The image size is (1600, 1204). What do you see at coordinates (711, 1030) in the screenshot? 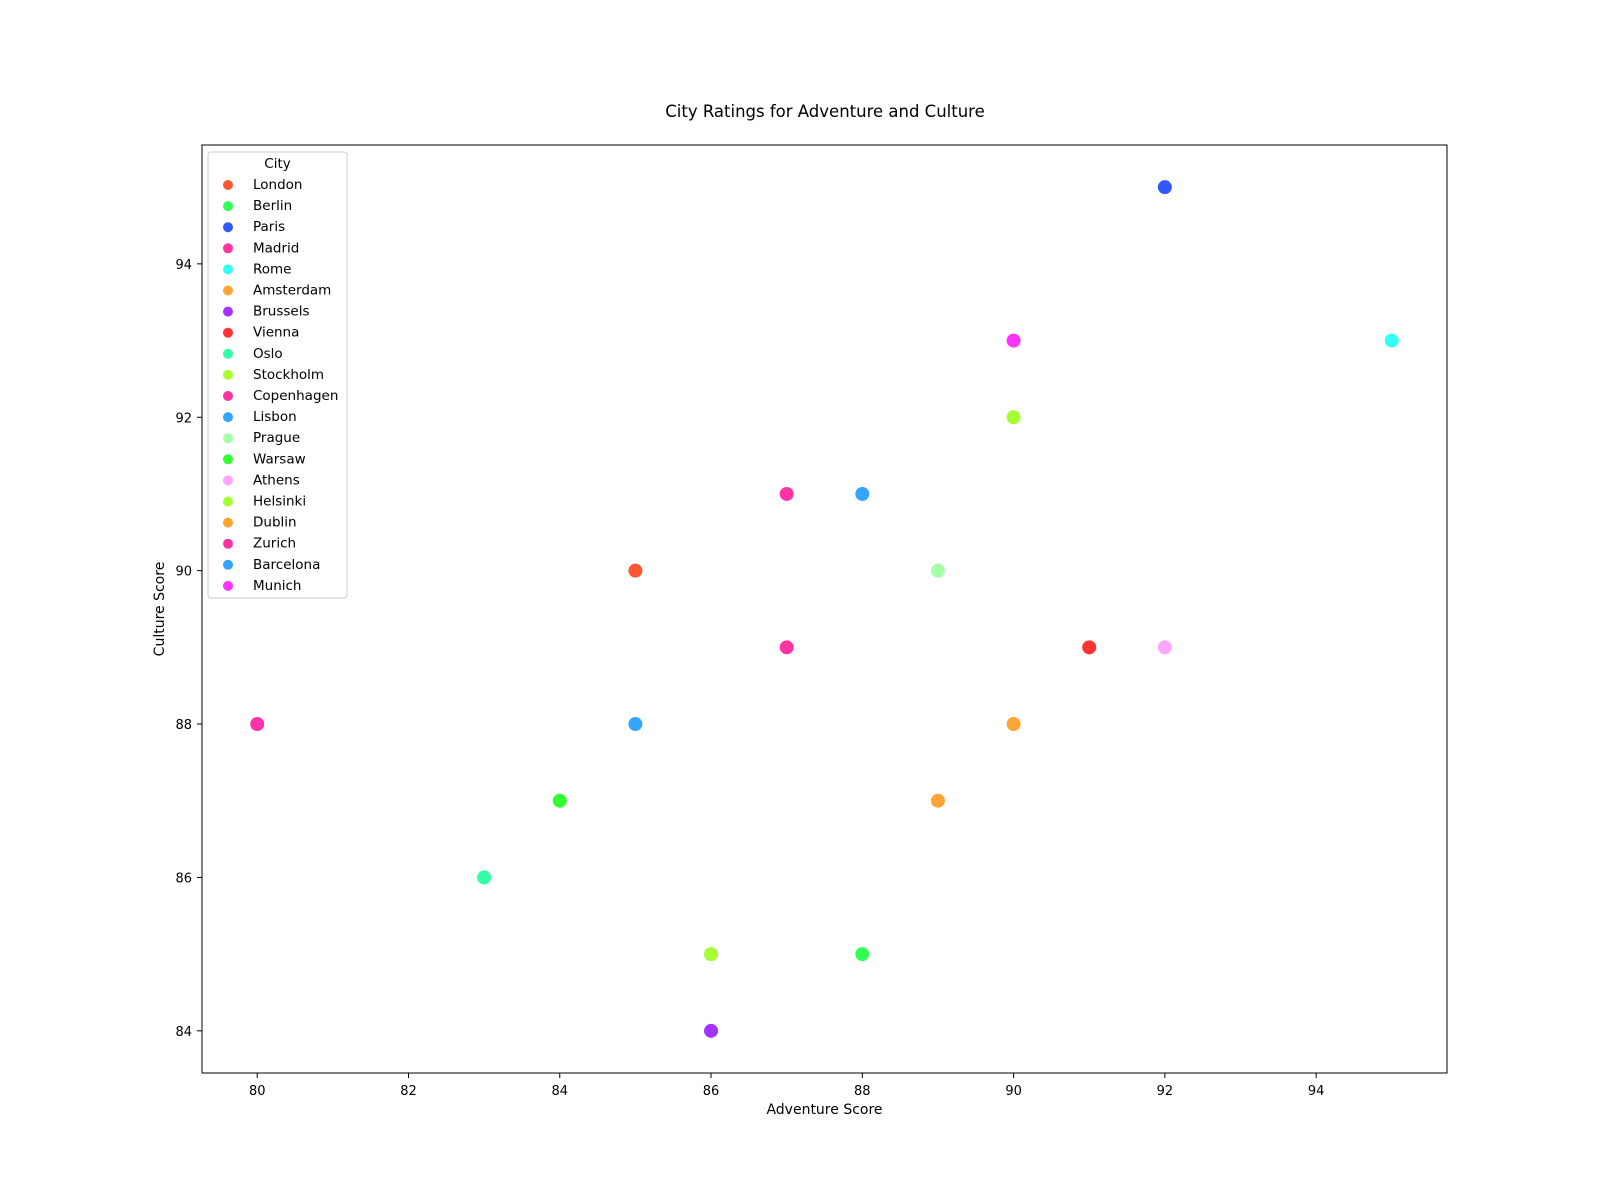
I see `data-point-brussels` at bounding box center [711, 1030].